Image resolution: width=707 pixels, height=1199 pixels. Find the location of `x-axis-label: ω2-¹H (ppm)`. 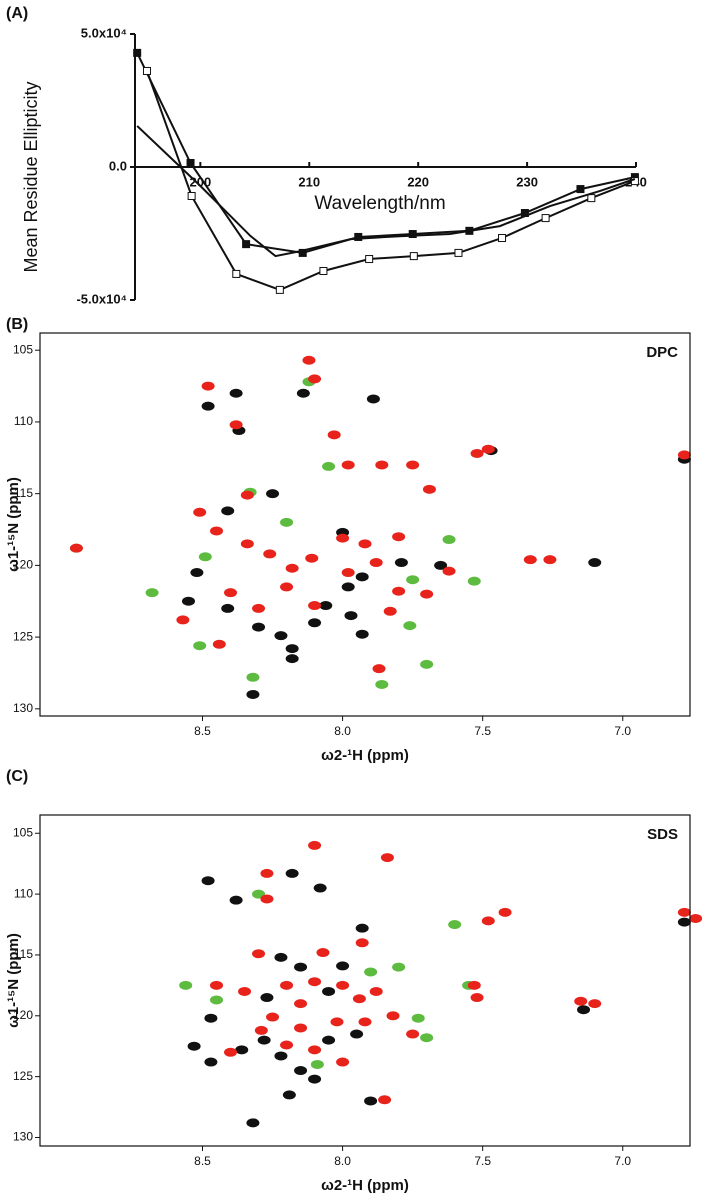

x-axis-label: ω2-¹H (ppm) is located at coordinates (365, 755).